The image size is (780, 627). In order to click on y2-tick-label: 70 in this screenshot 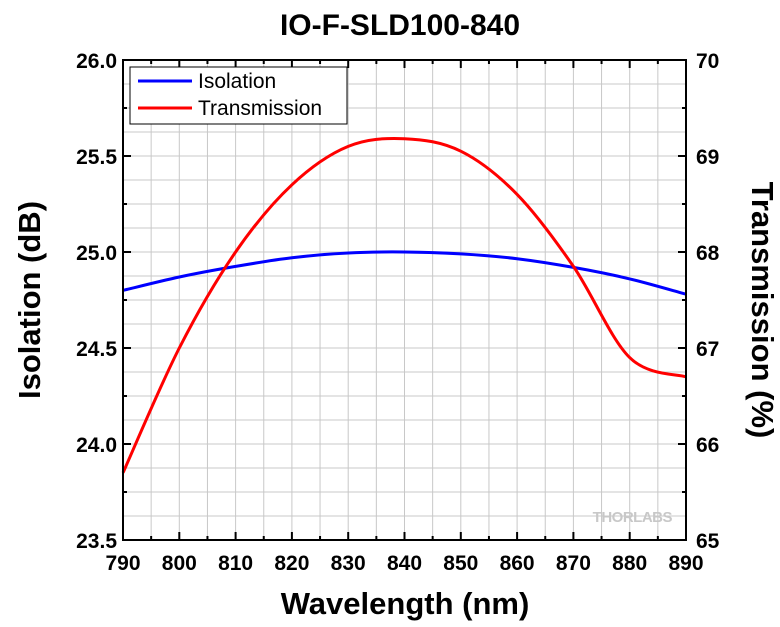, I will do `click(707, 61)`.